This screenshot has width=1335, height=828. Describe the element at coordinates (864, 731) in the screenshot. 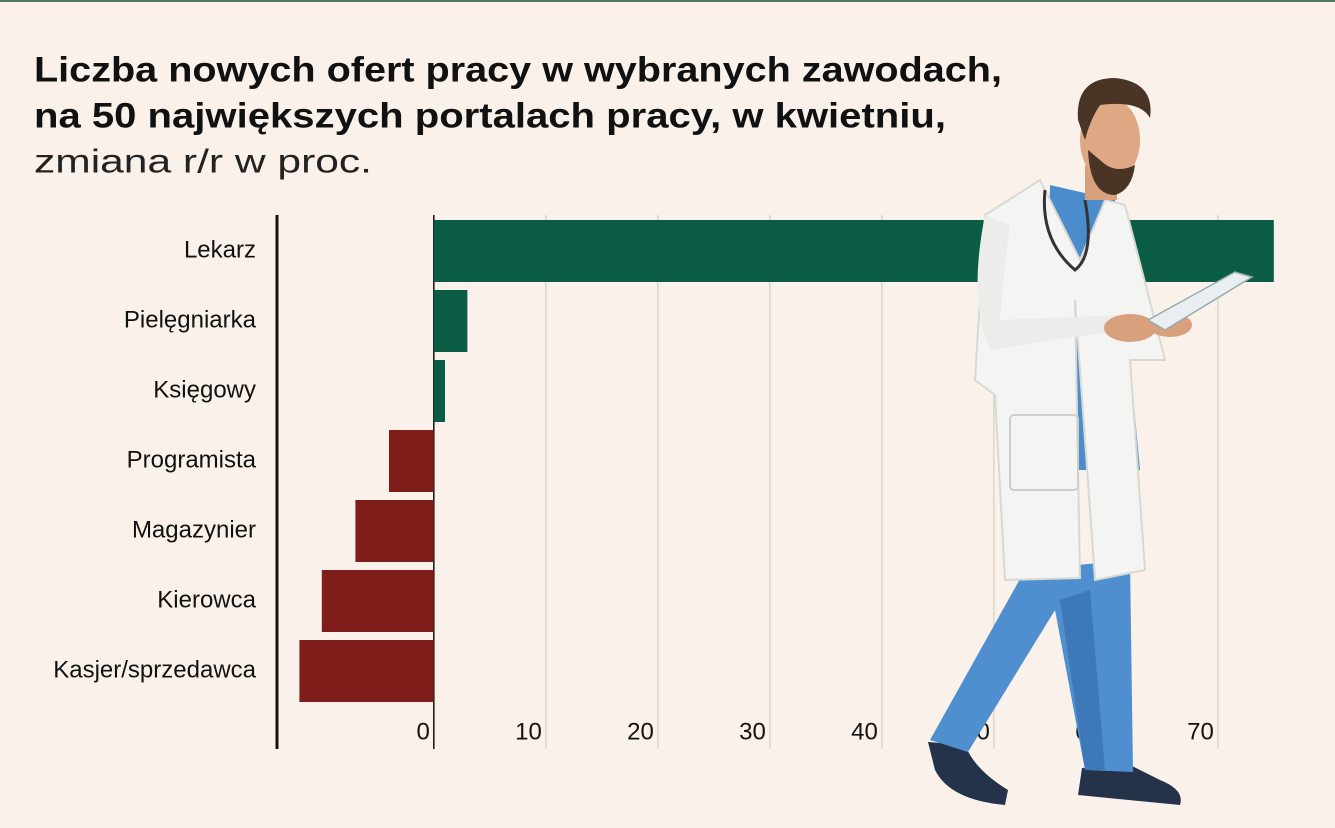

I see `x-tick-label: 40` at that location.